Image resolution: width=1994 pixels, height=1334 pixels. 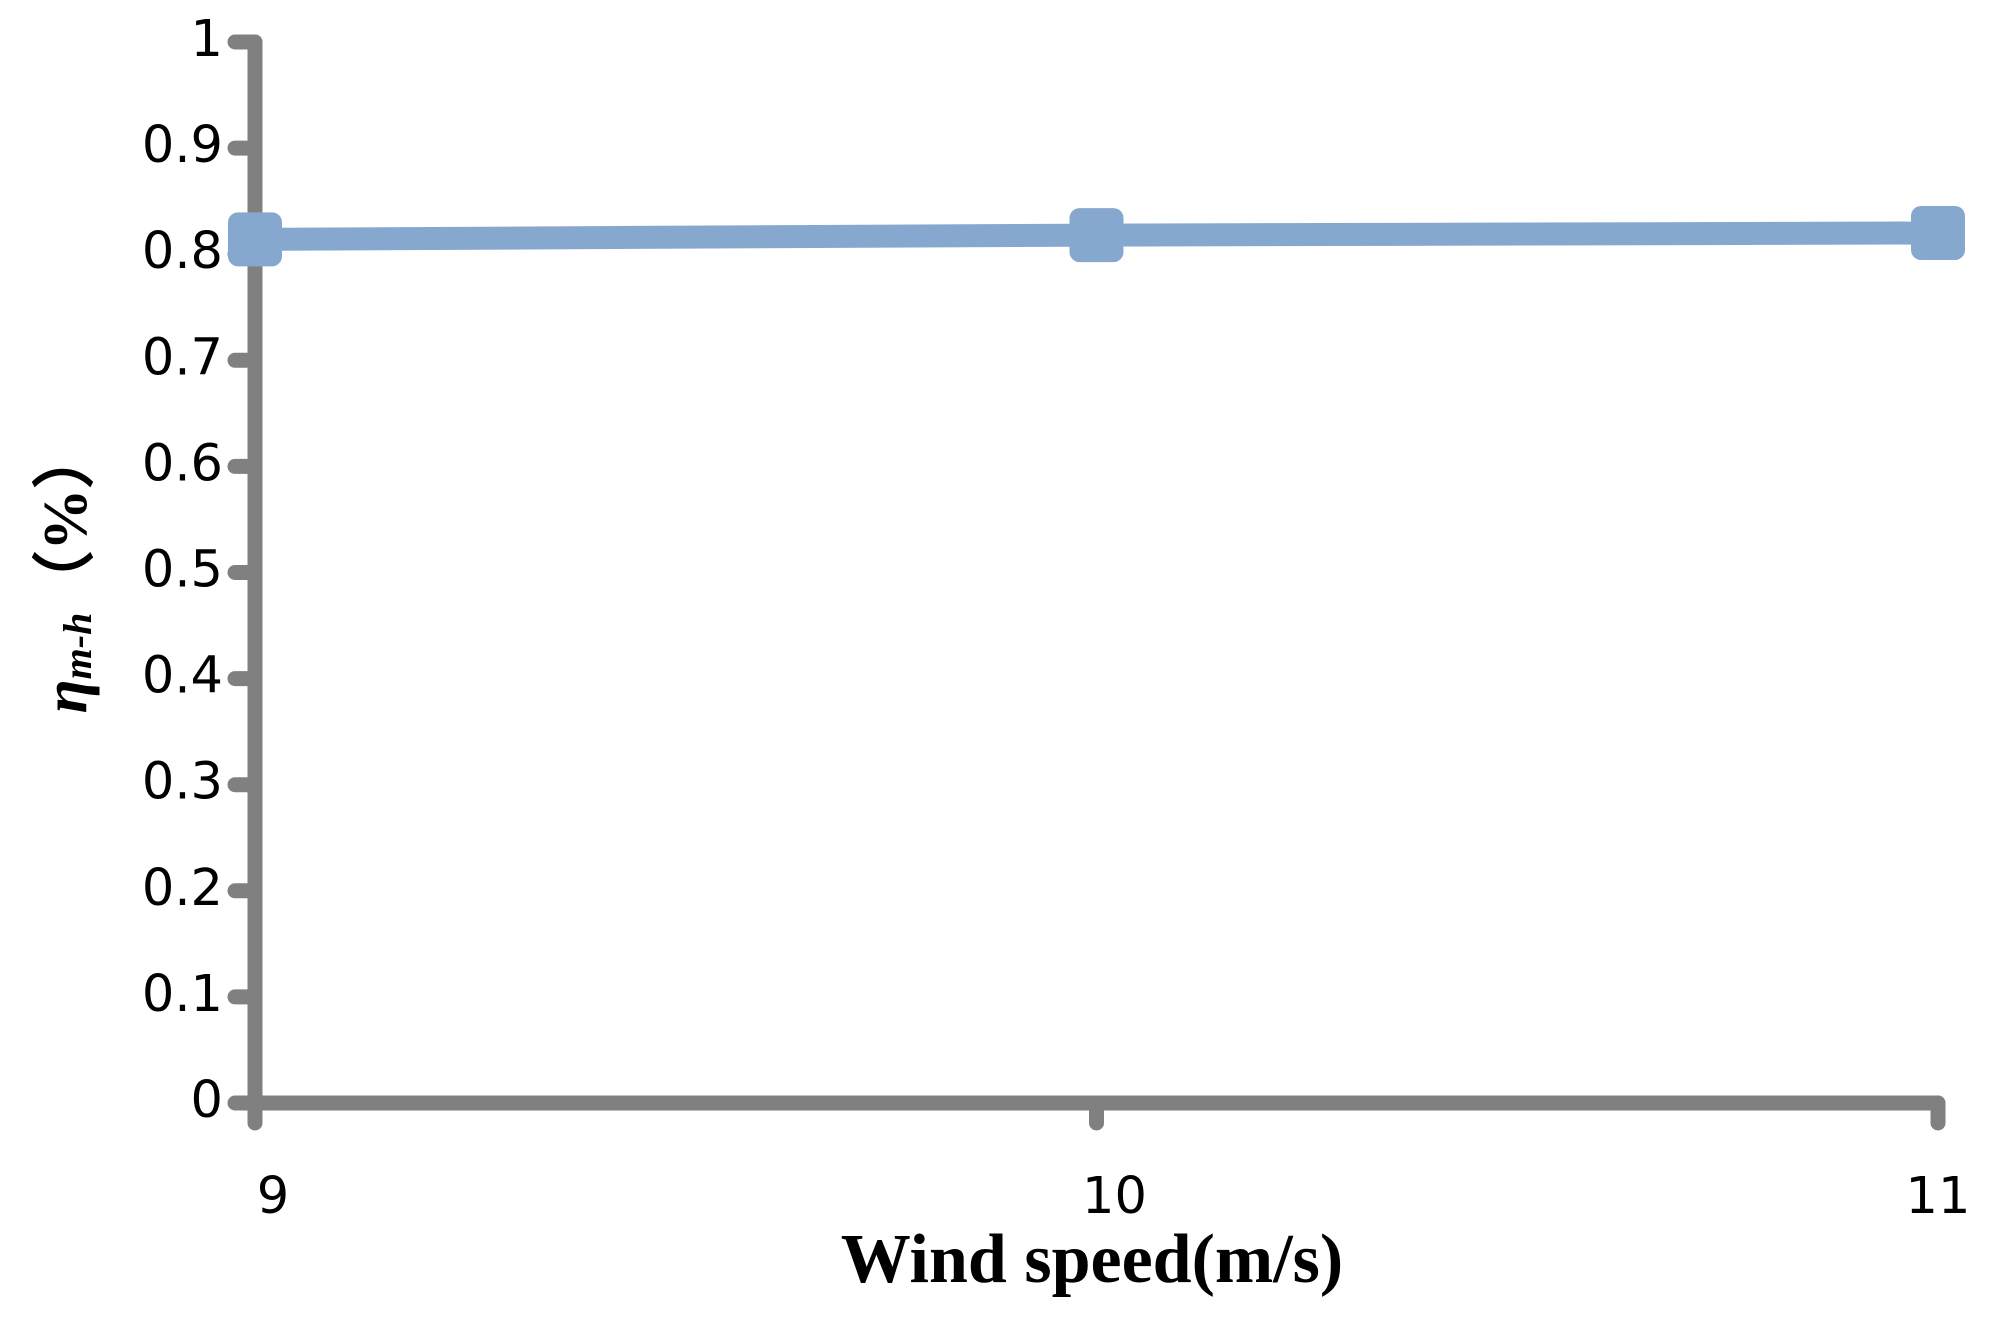 I want to click on x-tick-label: 10, so click(x=1114, y=1196).